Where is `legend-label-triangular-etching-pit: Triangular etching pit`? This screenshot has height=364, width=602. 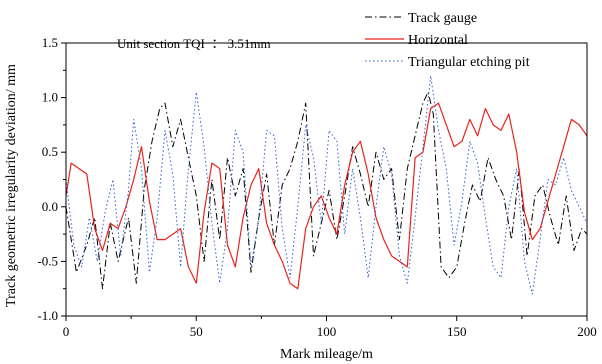 legend-label-triangular-etching-pit: Triangular etching pit is located at coordinates (469, 62).